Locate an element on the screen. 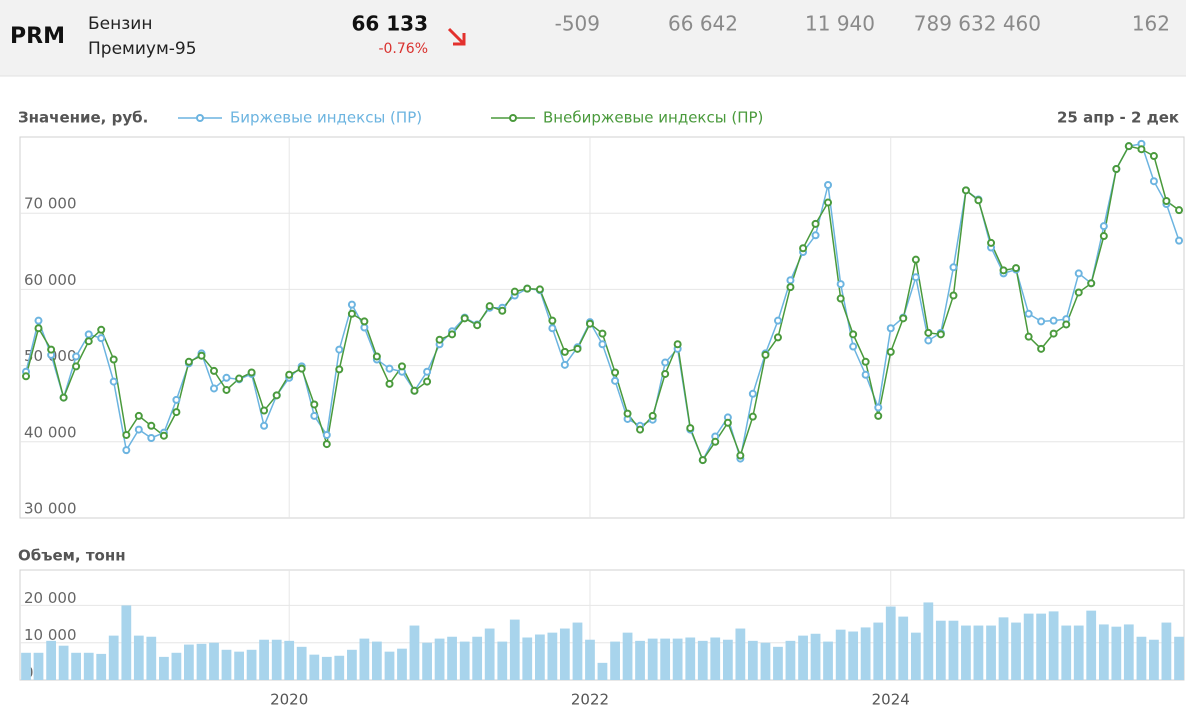 This screenshot has height=720, width=1200. y-tick-label: 30 000 is located at coordinates (50, 509).